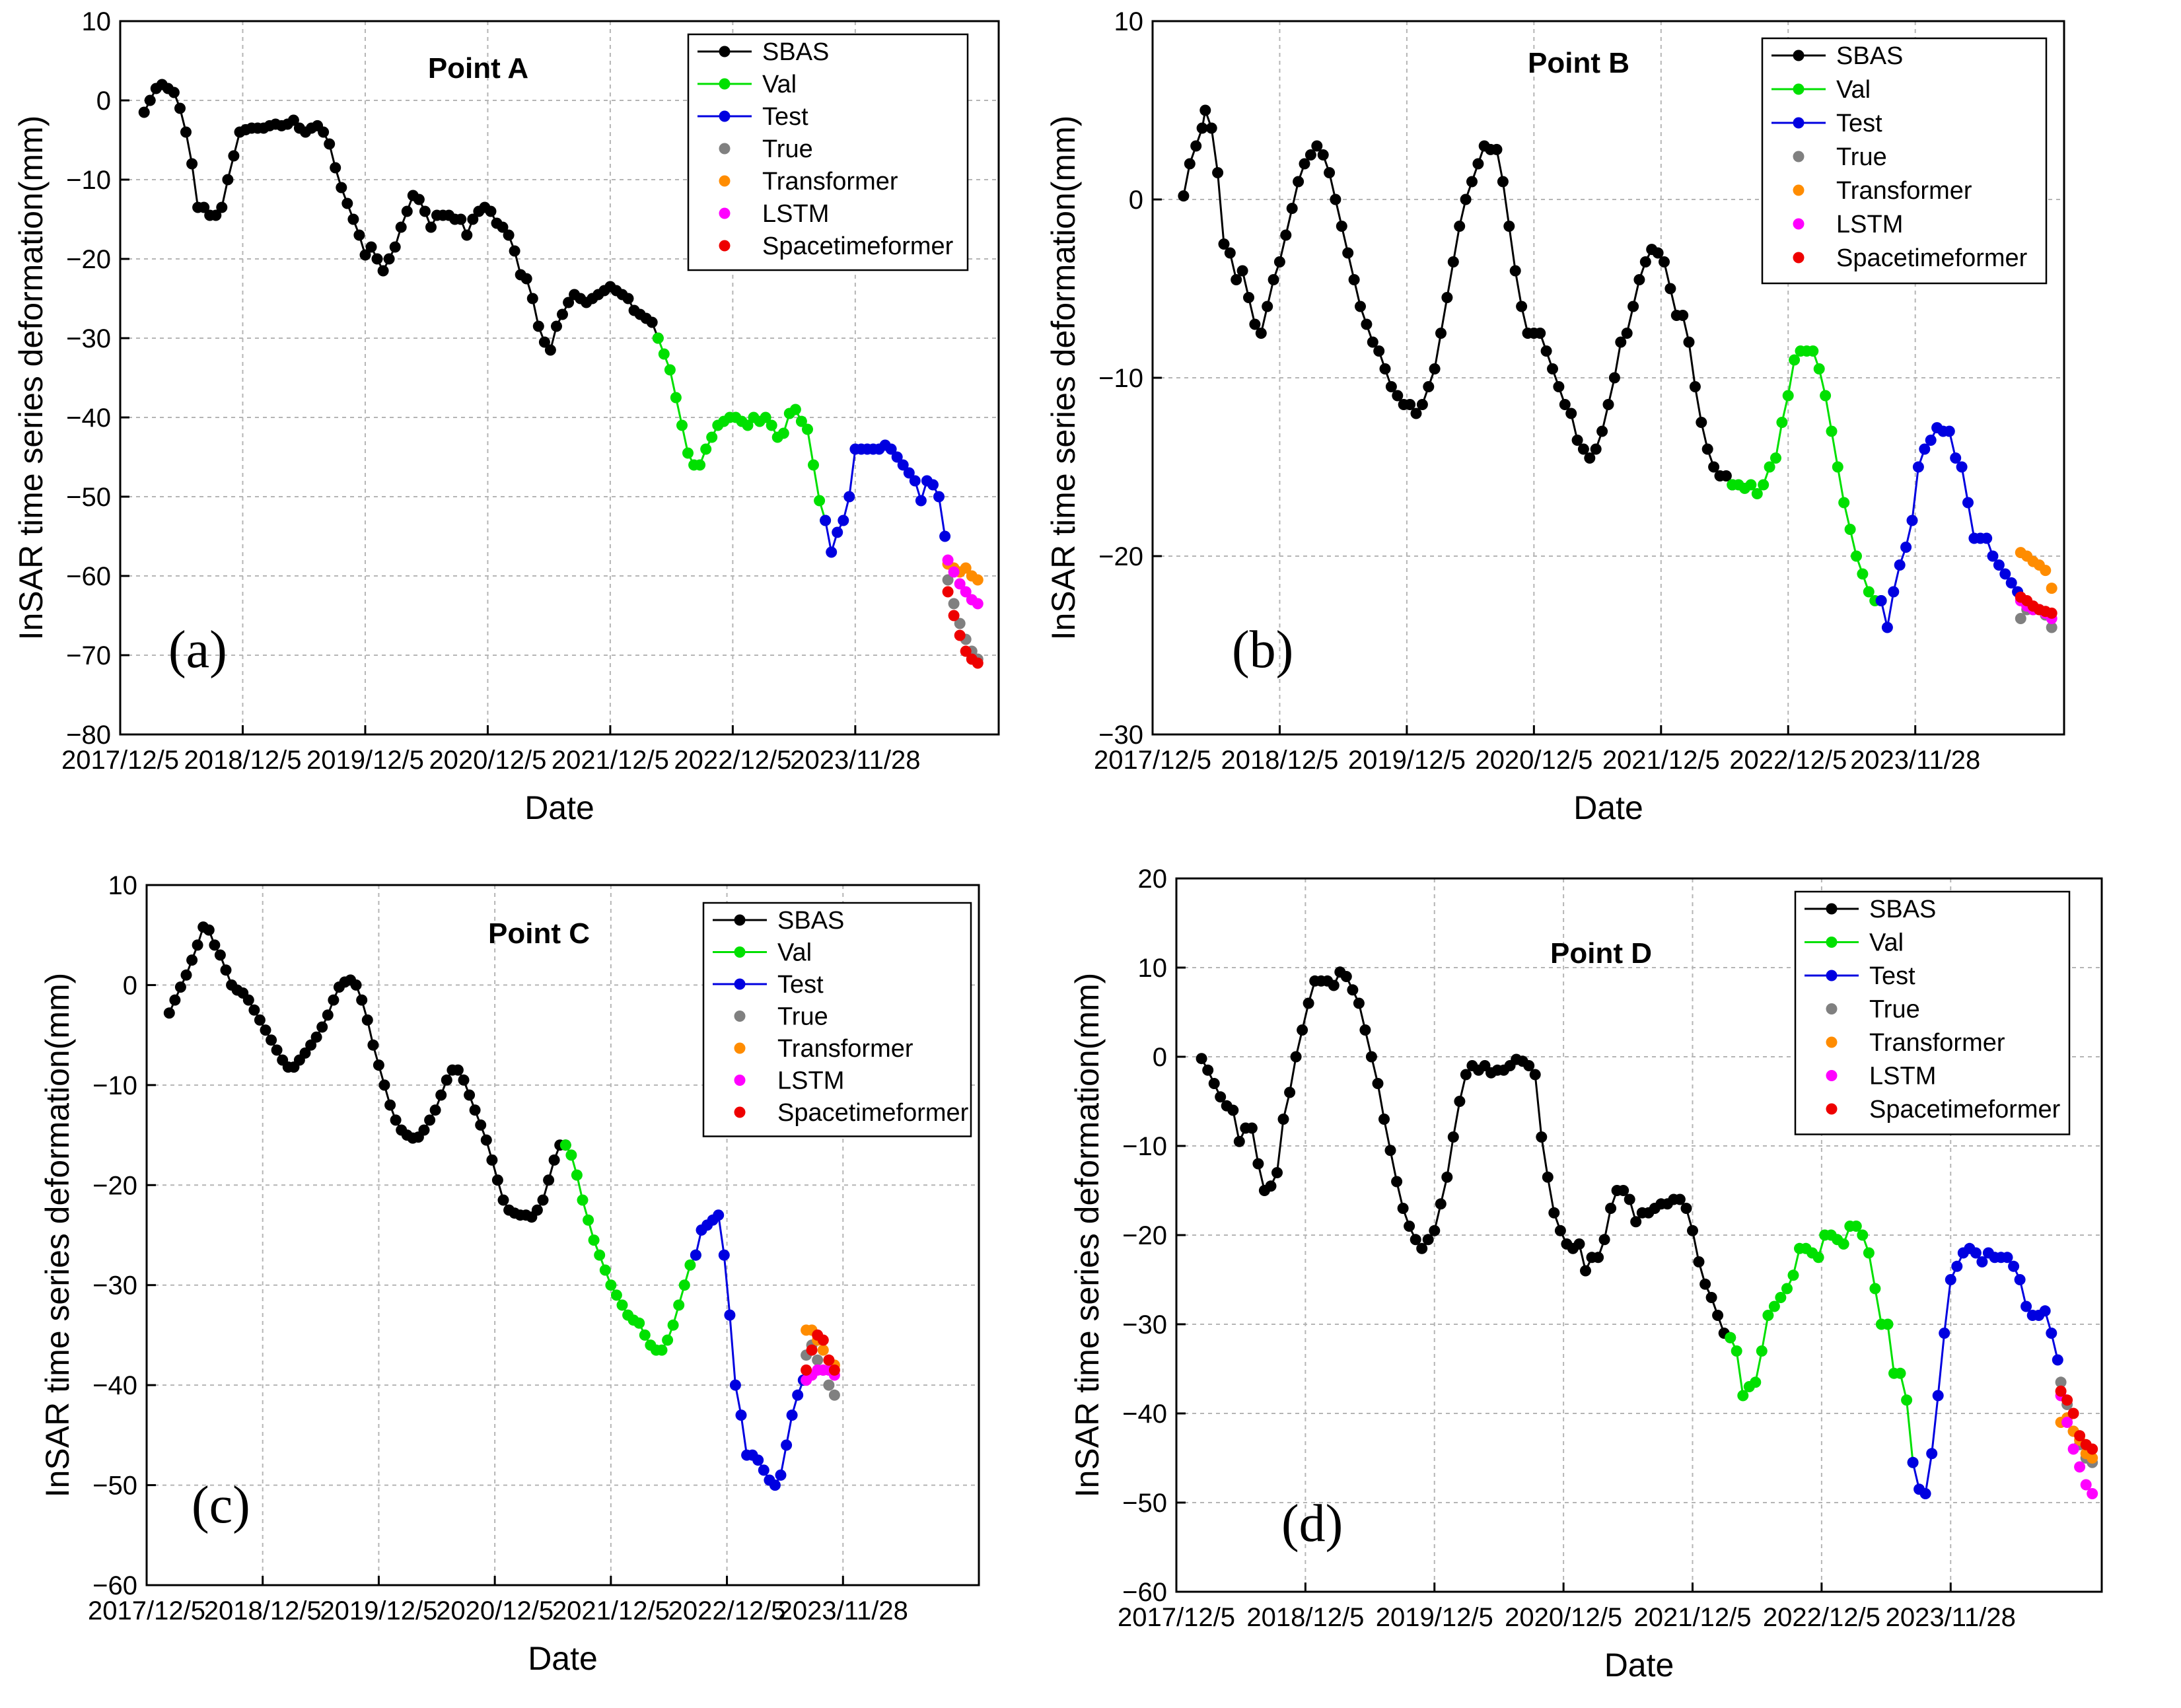  What do you see at coordinates (1533, 761) in the screenshot?
I see `x-tick-label: 2020/12/5` at bounding box center [1533, 761].